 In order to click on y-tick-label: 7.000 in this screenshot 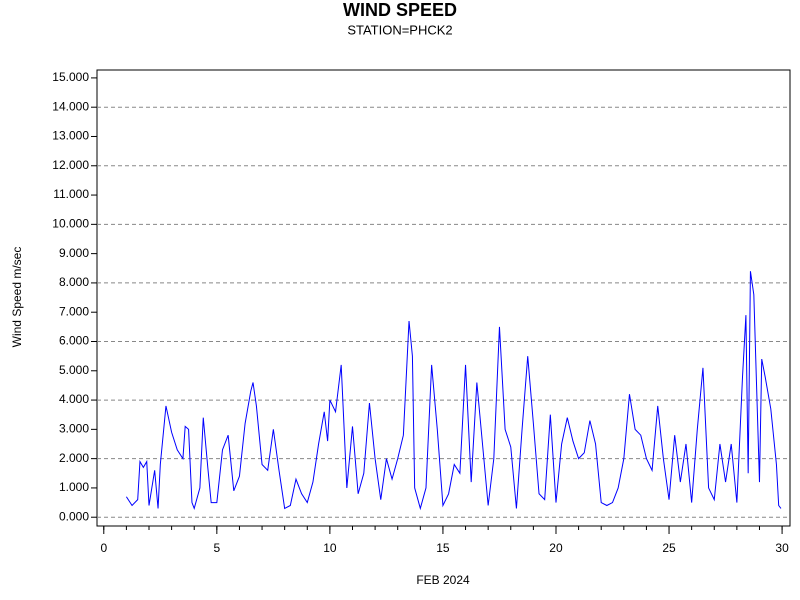, I will do `click(74, 311)`.